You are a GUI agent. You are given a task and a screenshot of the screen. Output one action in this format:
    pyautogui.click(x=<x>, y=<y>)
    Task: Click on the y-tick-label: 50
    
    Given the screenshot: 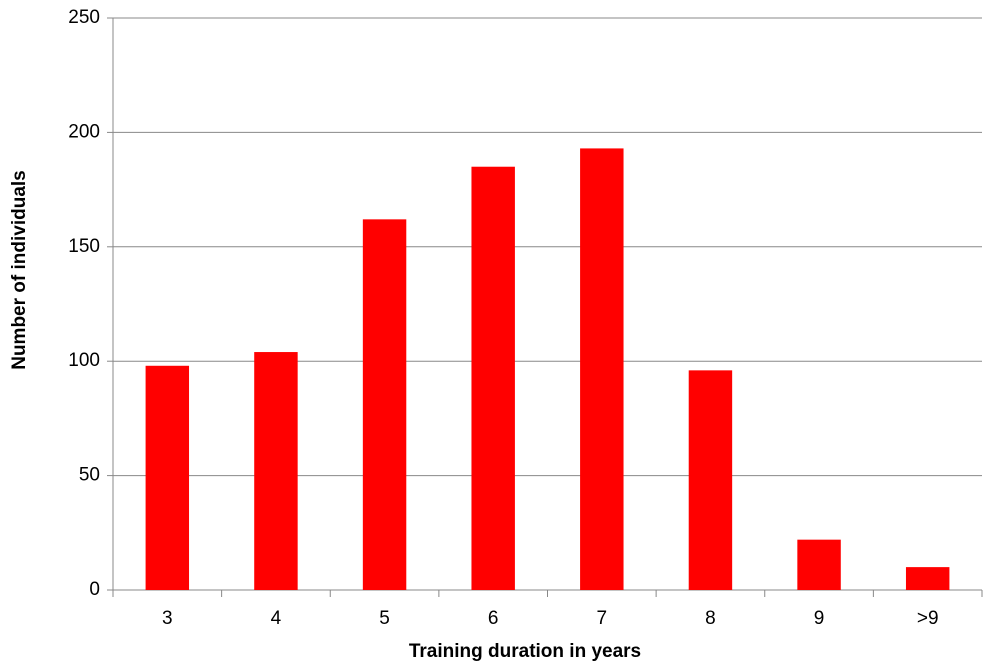 What is the action you would take?
    pyautogui.click(x=89, y=475)
    